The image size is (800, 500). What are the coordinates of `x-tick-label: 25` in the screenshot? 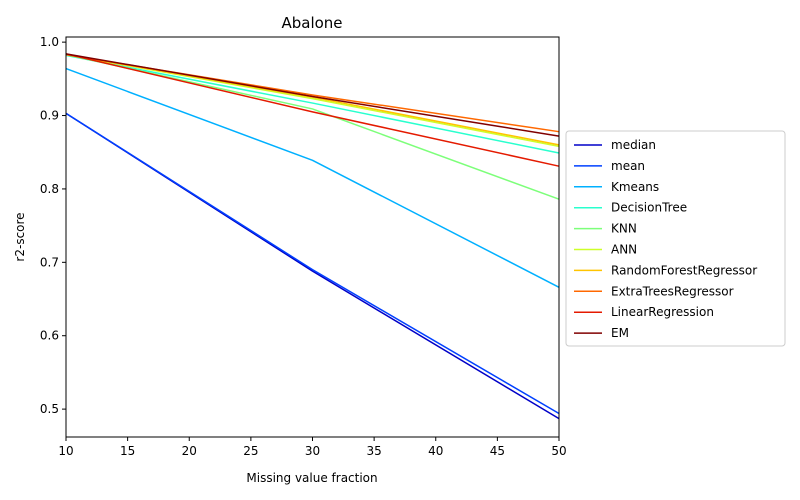 It's located at (250, 451).